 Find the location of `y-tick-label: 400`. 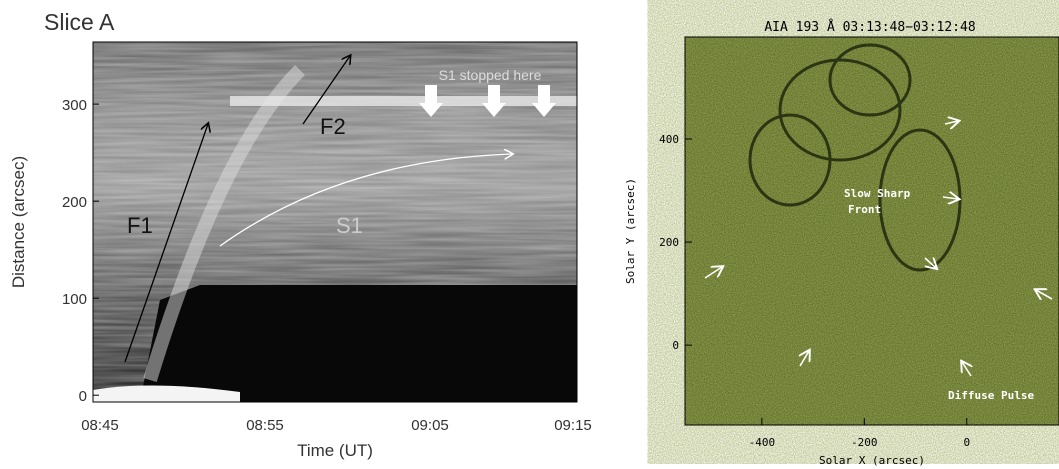

y-tick-label: 400 is located at coordinates (669, 139).